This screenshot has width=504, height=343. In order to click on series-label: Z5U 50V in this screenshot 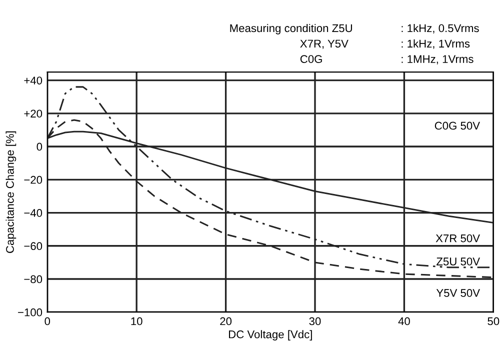, I will do `click(458, 262)`.